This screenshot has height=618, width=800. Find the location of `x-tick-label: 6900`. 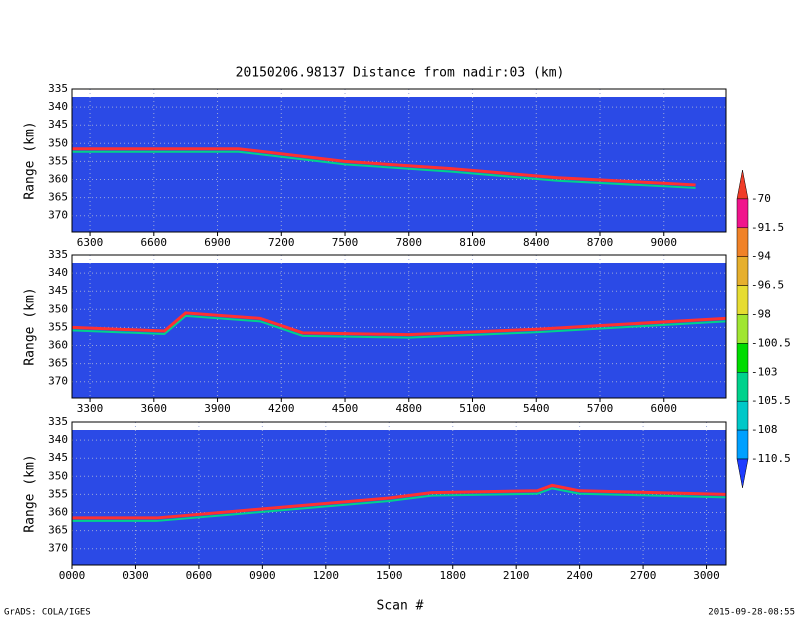

x-tick-label: 6900 is located at coordinates (217, 242).